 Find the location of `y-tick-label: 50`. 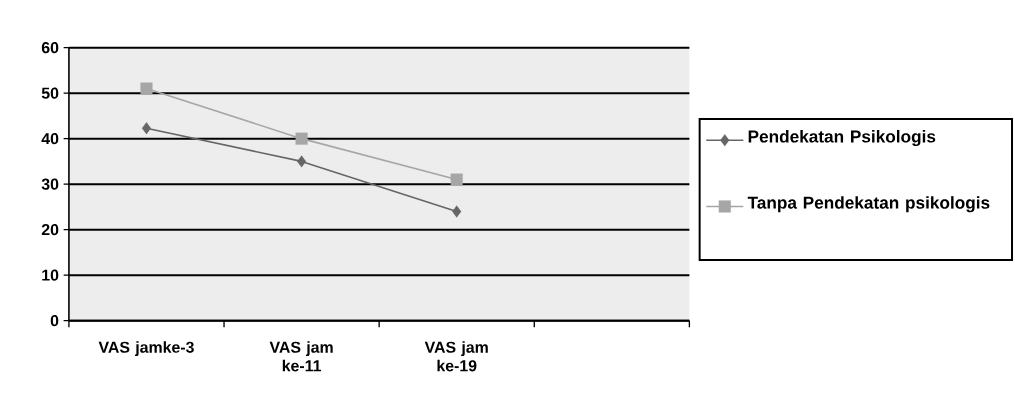

y-tick-label: 50 is located at coordinates (50, 93).